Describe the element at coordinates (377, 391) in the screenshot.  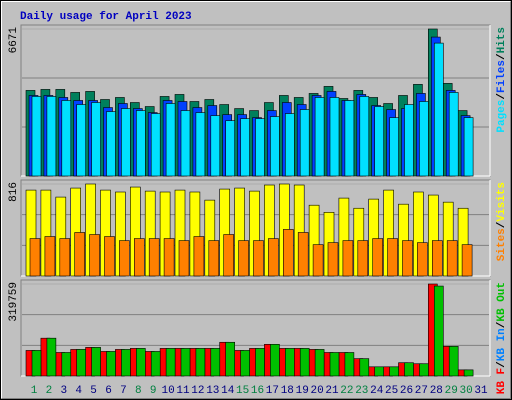
I see `x-tick-label: 24` at that location.